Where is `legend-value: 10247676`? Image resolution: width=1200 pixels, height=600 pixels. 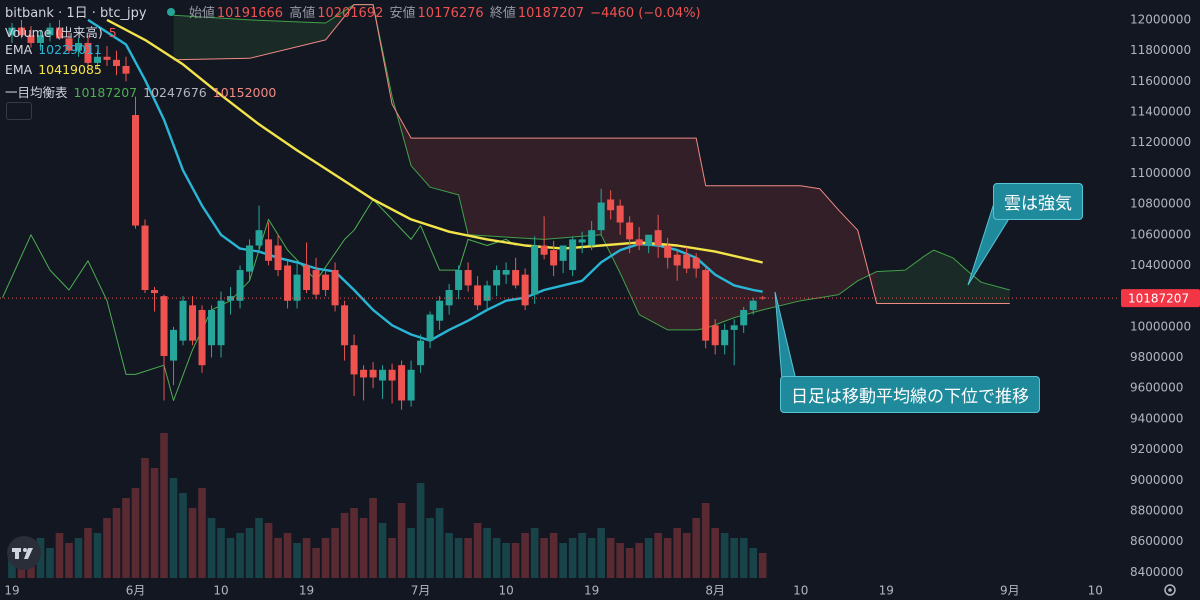
legend-value: 10247676 is located at coordinates (175, 92).